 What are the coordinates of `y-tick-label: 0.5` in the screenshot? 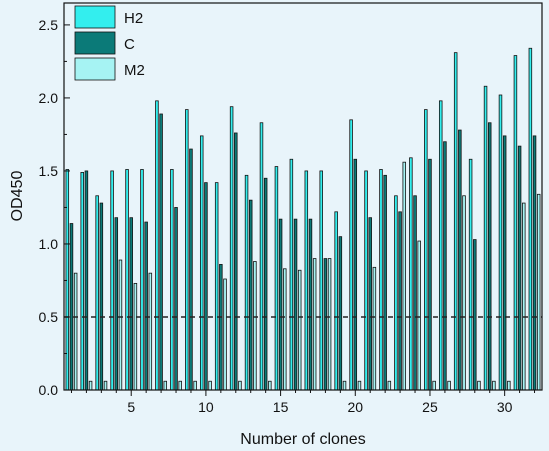 It's located at (49, 317).